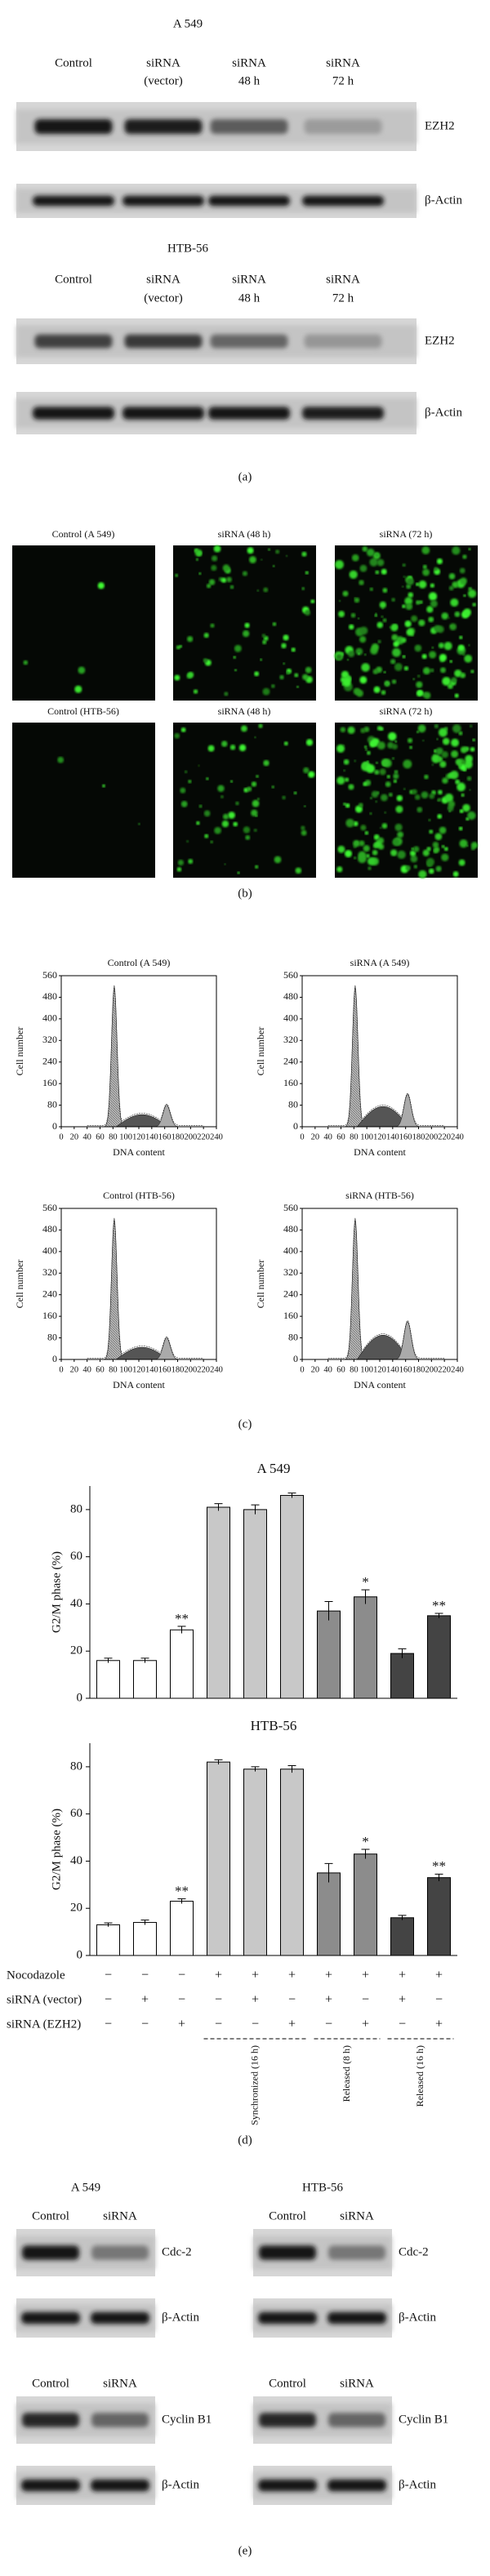 This screenshot has width=490, height=2576. I want to click on y-tick-label: 0, so click(54, 1126).